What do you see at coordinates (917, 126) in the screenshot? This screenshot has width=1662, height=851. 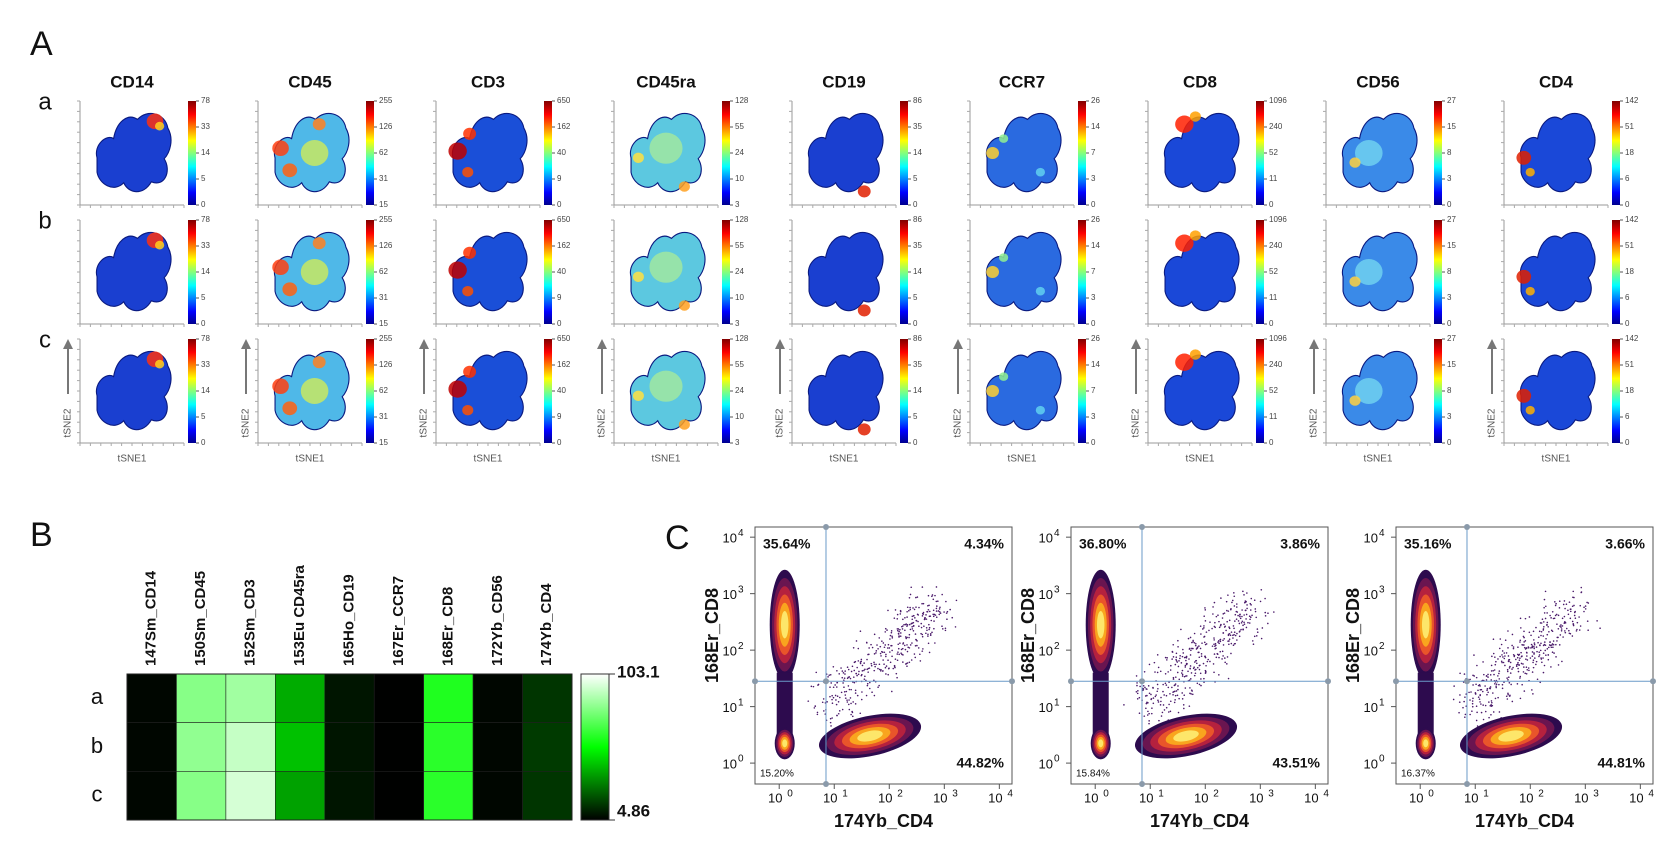 I see `colorbar-tick-label: 35` at bounding box center [917, 126].